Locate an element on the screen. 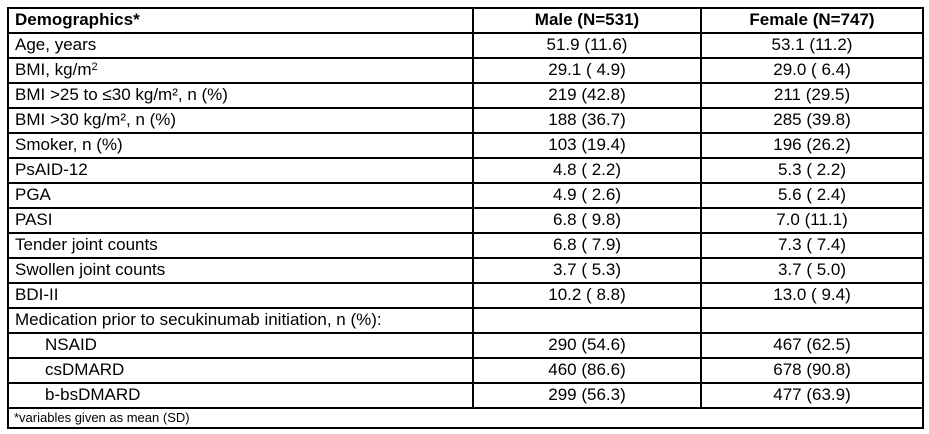 Image resolution: width=929 pixels, height=434 pixels. male-value: 290 (54.6) is located at coordinates (587, 345).